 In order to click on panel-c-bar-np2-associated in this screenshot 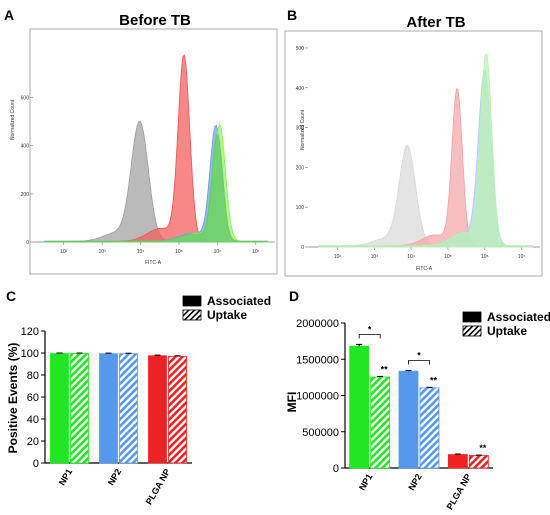, I will do `click(108, 408)`.